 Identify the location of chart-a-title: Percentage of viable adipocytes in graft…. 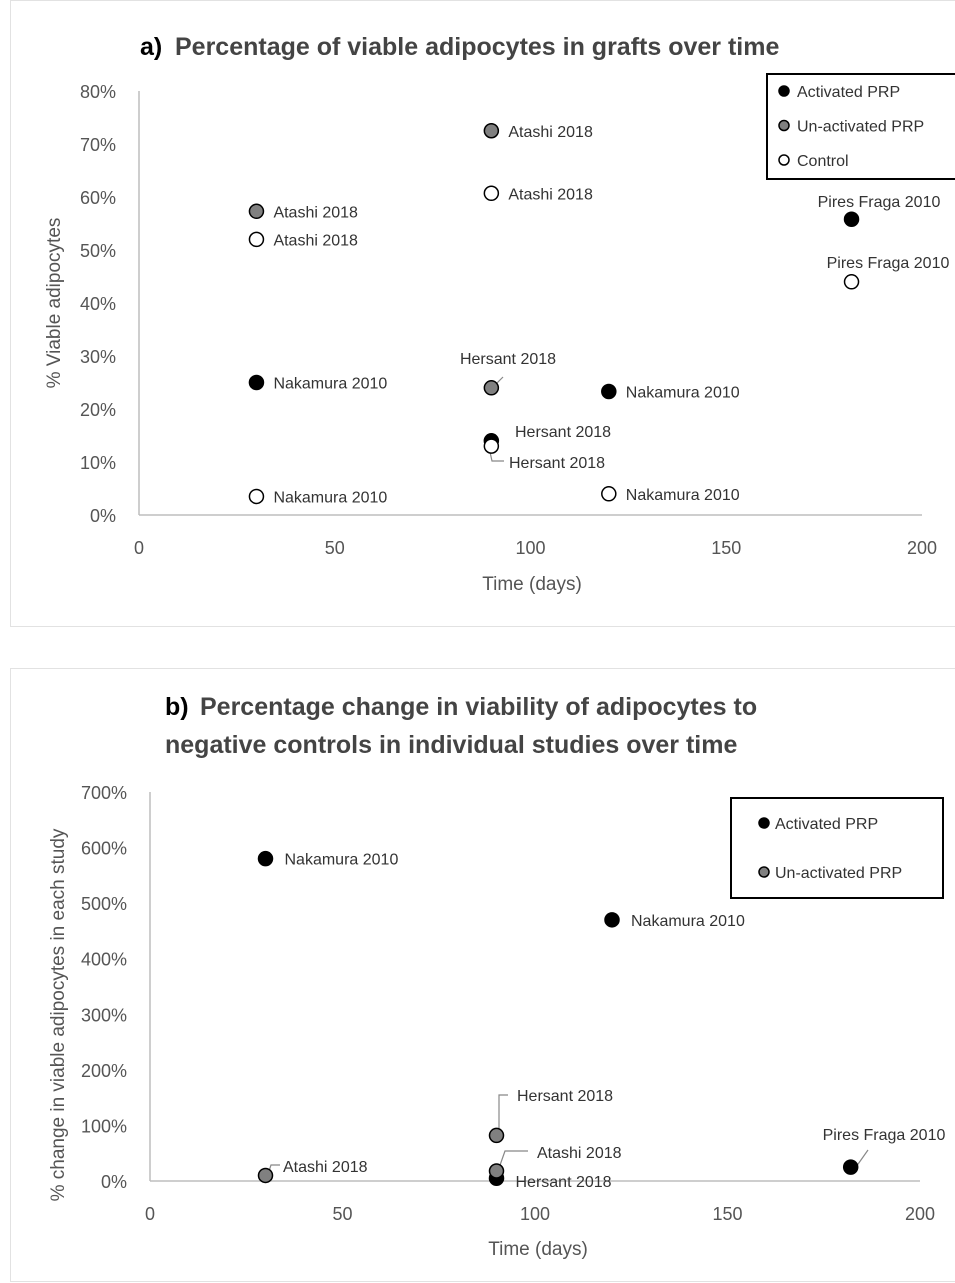
(477, 47).